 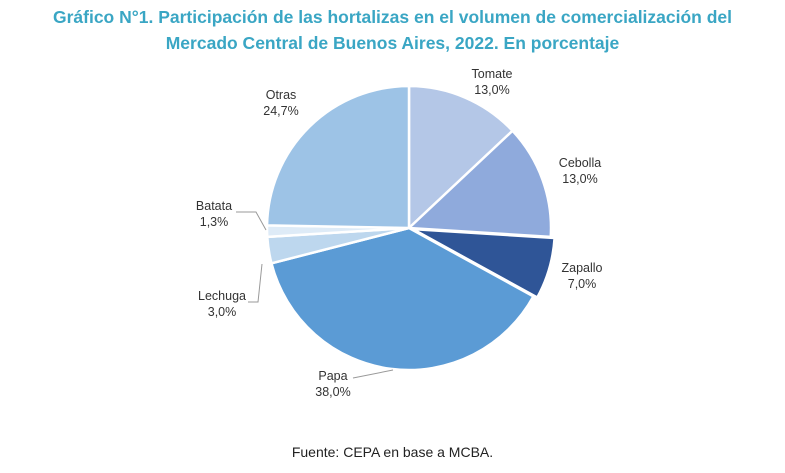 What do you see at coordinates (281, 95) in the screenshot?
I see `data-label-name-otras: Otras` at bounding box center [281, 95].